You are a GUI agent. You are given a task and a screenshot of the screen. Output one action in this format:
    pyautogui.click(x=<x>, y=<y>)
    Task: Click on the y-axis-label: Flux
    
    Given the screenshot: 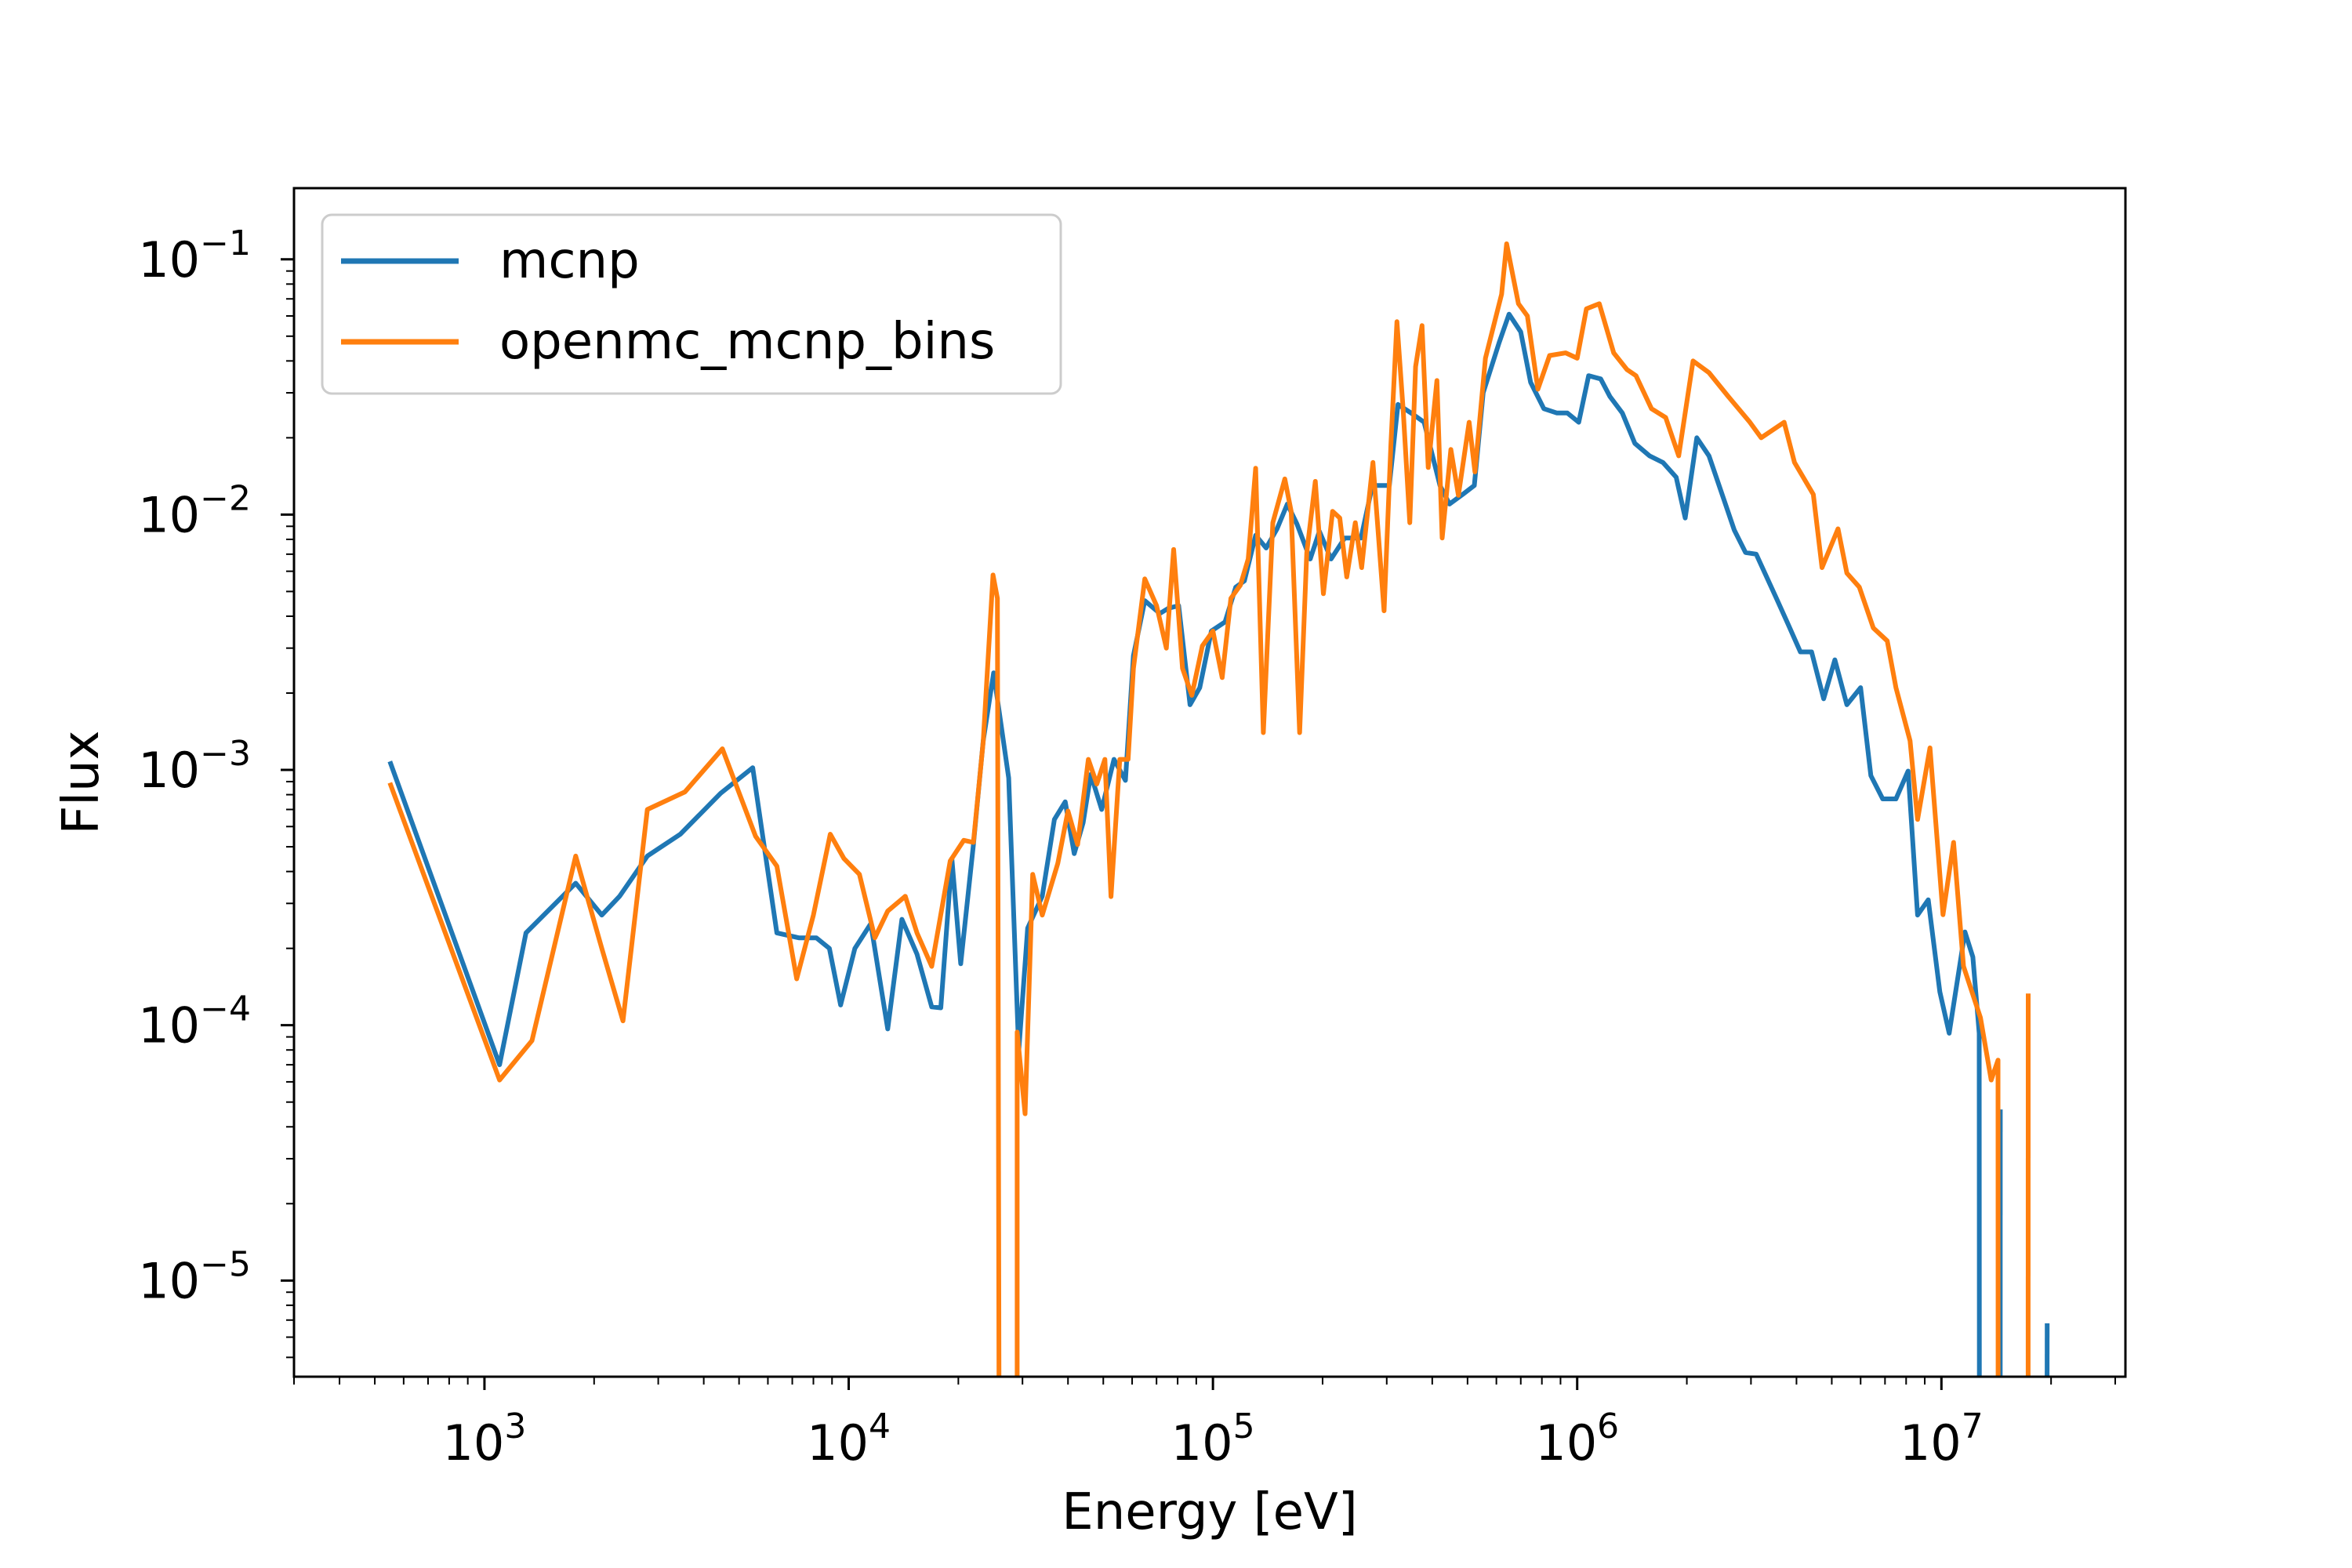 What is the action you would take?
    pyautogui.click(x=82, y=782)
    